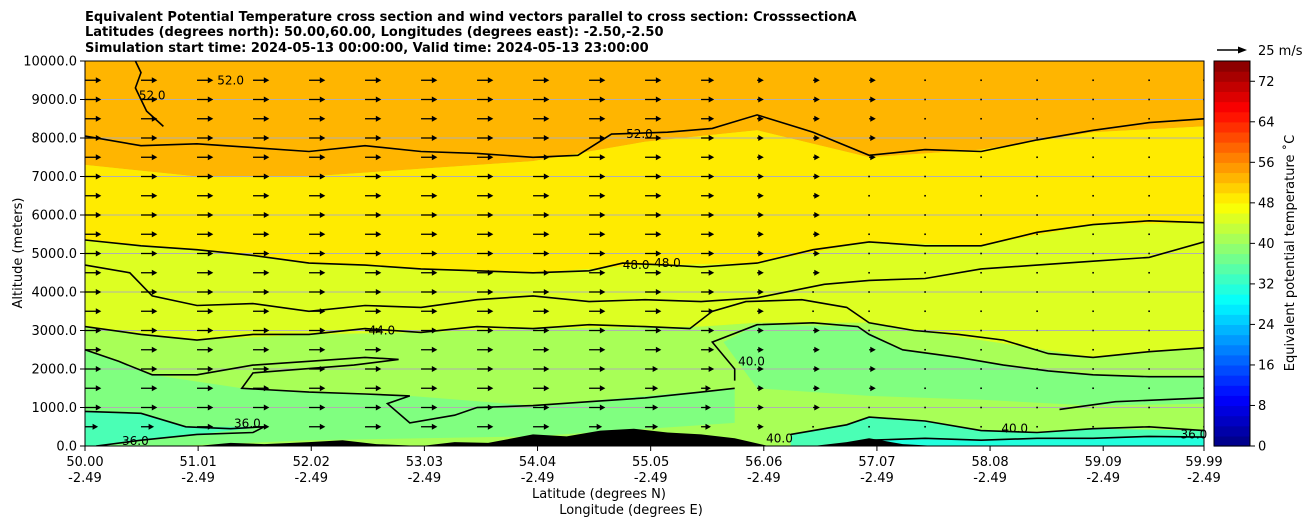 The height and width of the screenshot is (526, 1308). What do you see at coordinates (55, 216) in the screenshot?
I see `y-tick-label-6: 6000.0` at bounding box center [55, 216].